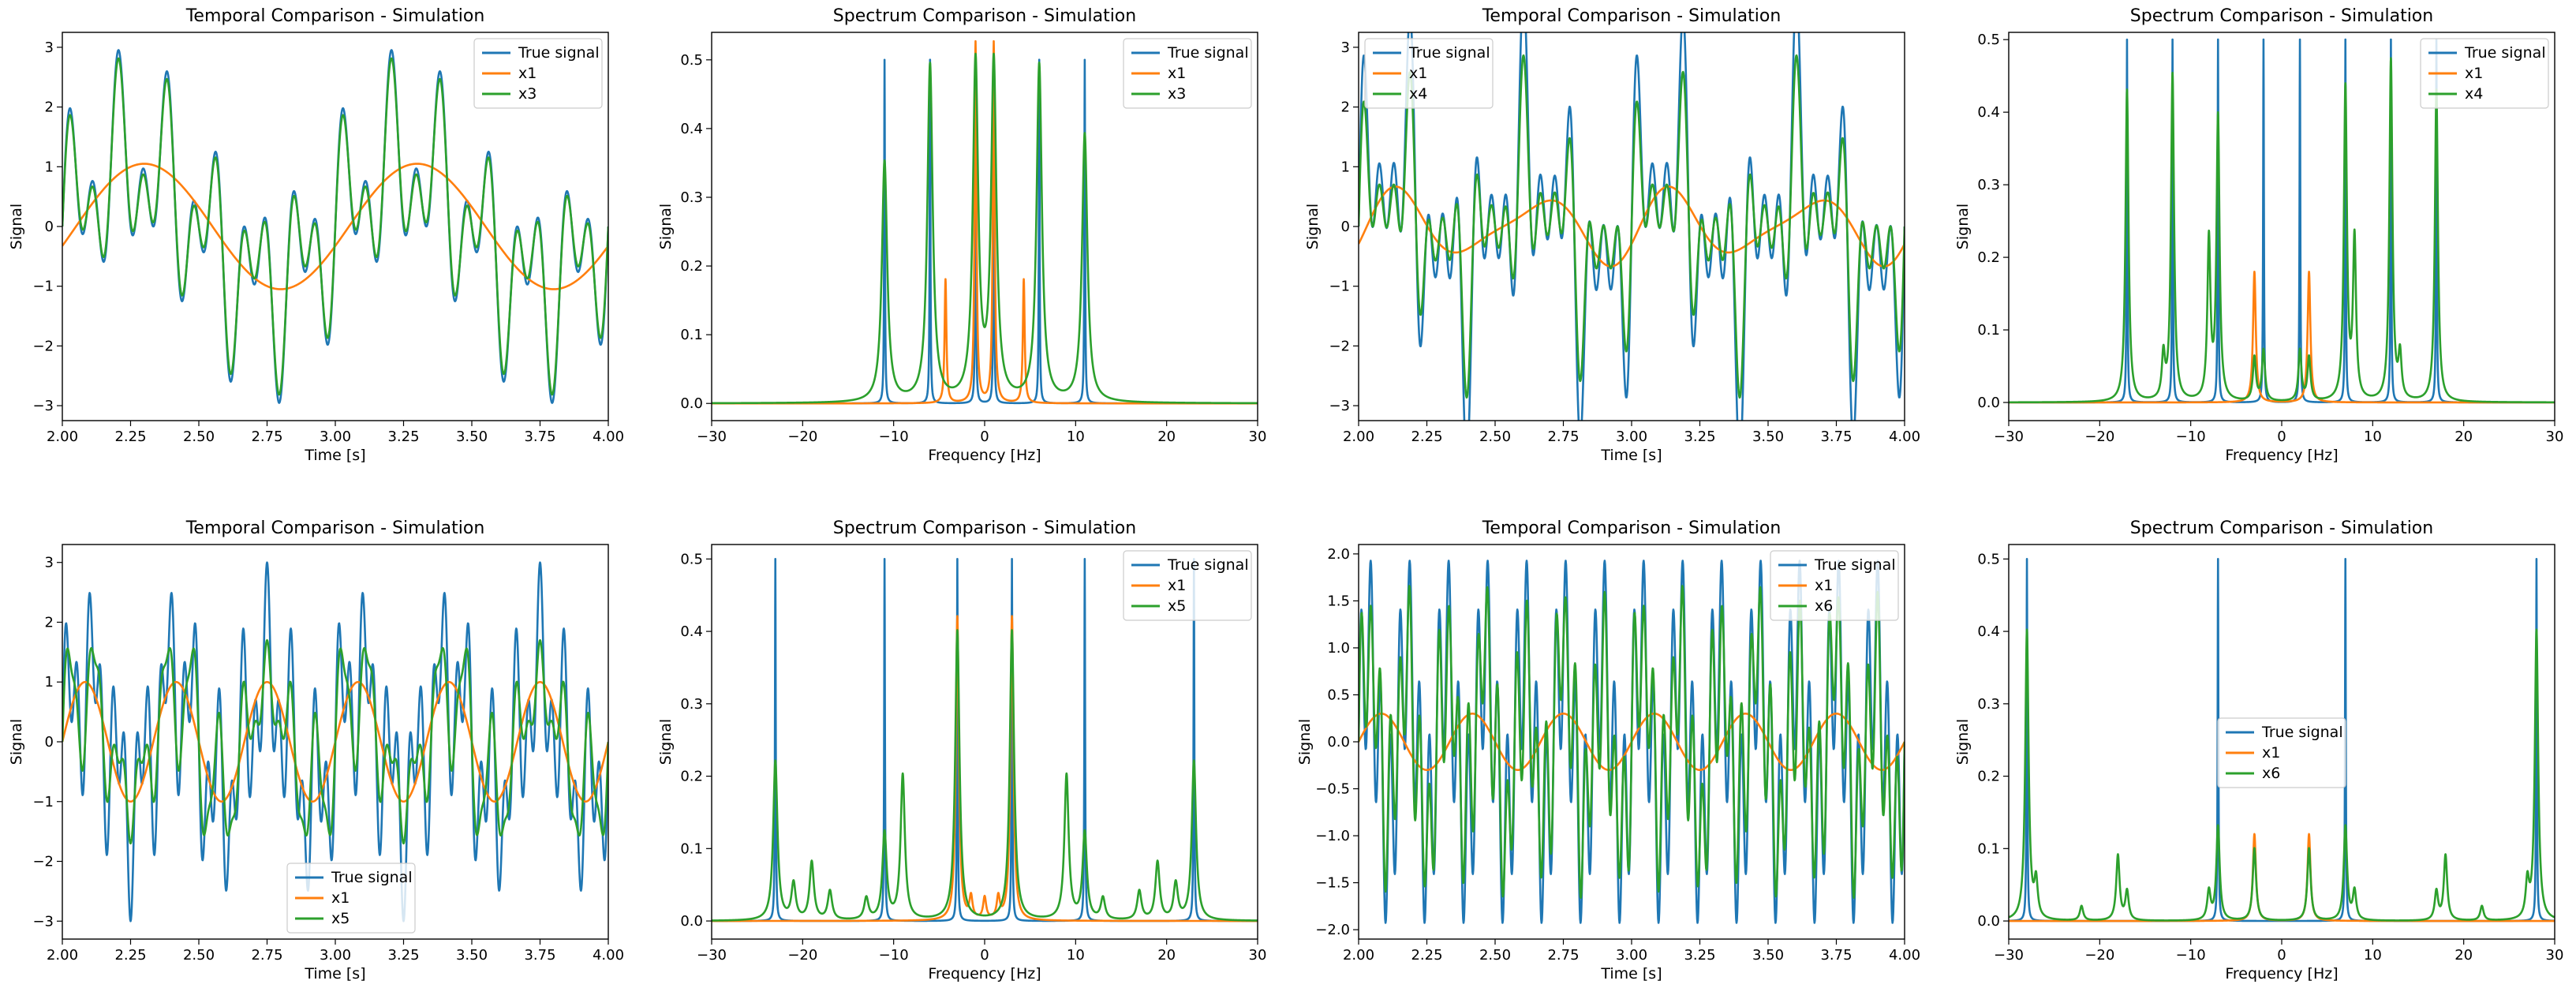 The height and width of the screenshot is (1003, 2576). Describe the element at coordinates (1177, 606) in the screenshot. I see `legend-label: x5` at that location.